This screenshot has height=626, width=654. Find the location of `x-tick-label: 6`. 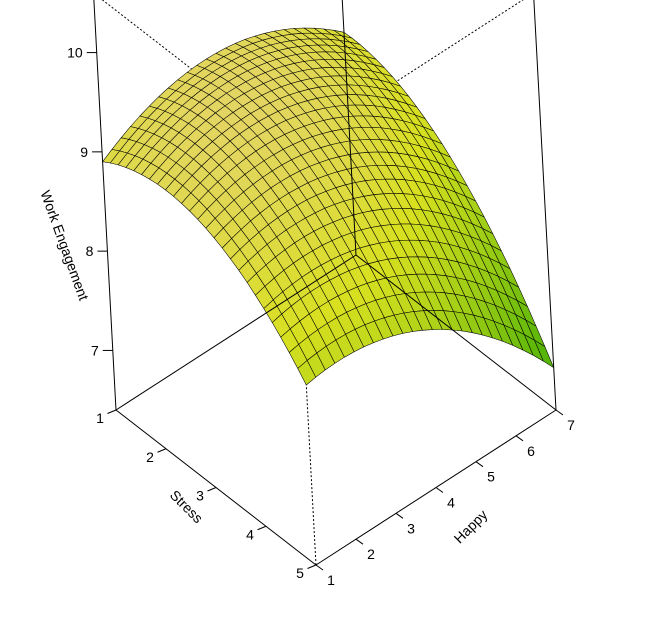

x-tick-label: 6 is located at coordinates (531, 451).